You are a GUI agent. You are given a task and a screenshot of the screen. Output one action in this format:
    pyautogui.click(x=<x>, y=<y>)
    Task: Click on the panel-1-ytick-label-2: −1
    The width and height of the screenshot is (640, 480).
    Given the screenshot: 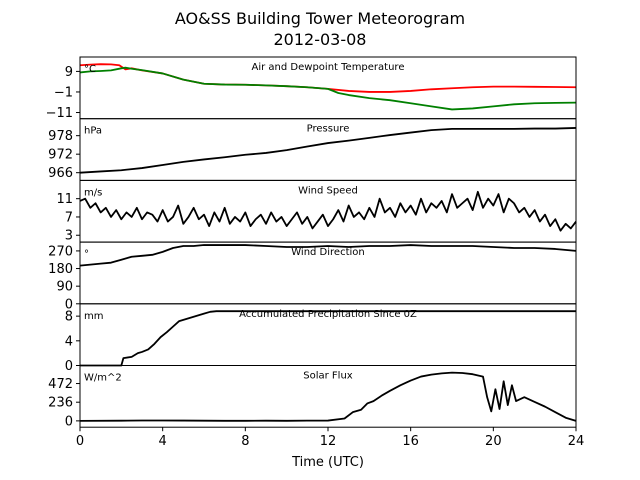 What is the action you would take?
    pyautogui.click(x=63, y=92)
    